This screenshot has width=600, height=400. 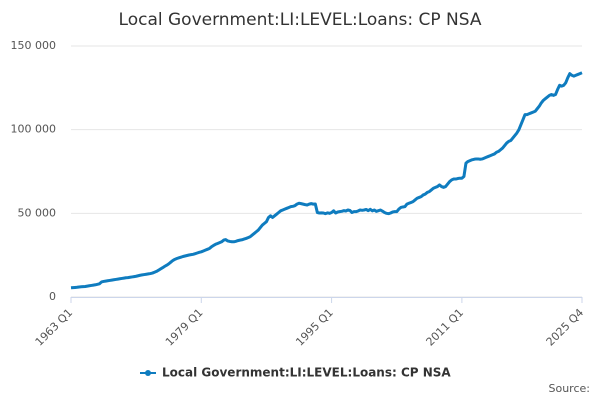 What do you see at coordinates (445, 327) in the screenshot?
I see `x-tick-label: 2011 Q1` at bounding box center [445, 327].